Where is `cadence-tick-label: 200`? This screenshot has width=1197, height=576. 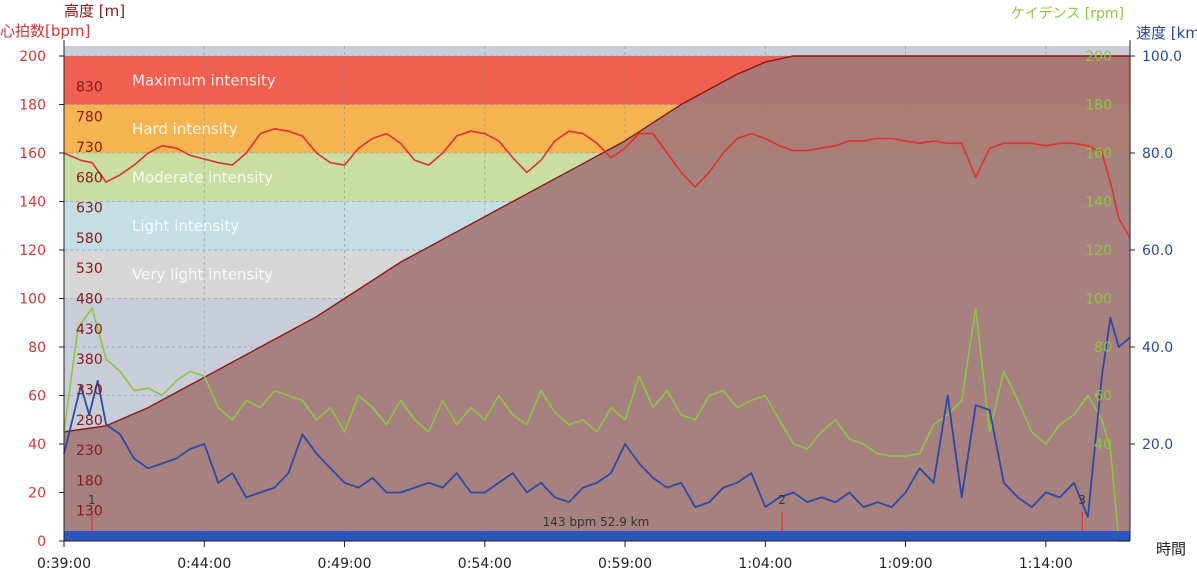 cadence-tick-label: 200 is located at coordinates (1098, 57).